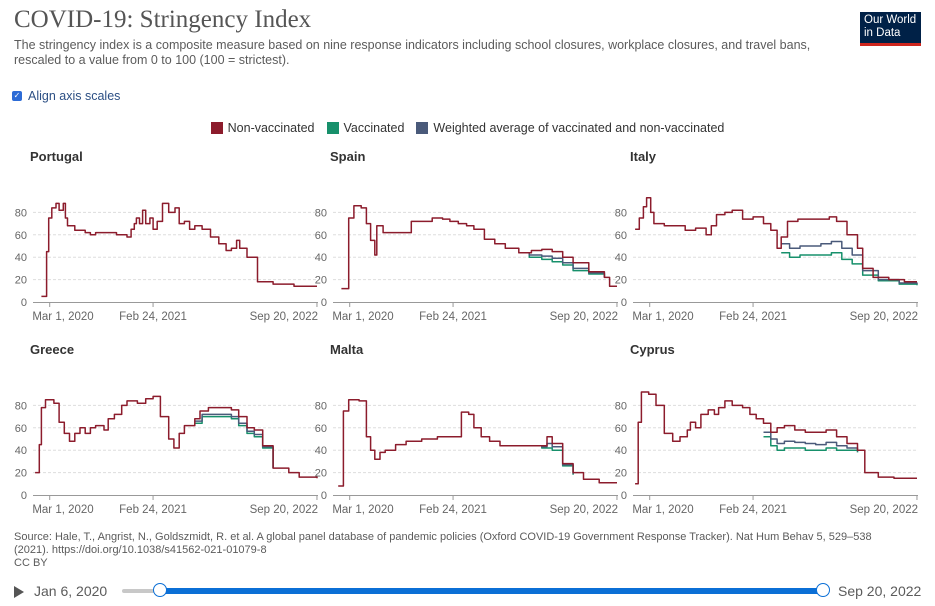  I want to click on timeline: Jan 6, 2020 Sep 20, 2022, so click(467, 592).